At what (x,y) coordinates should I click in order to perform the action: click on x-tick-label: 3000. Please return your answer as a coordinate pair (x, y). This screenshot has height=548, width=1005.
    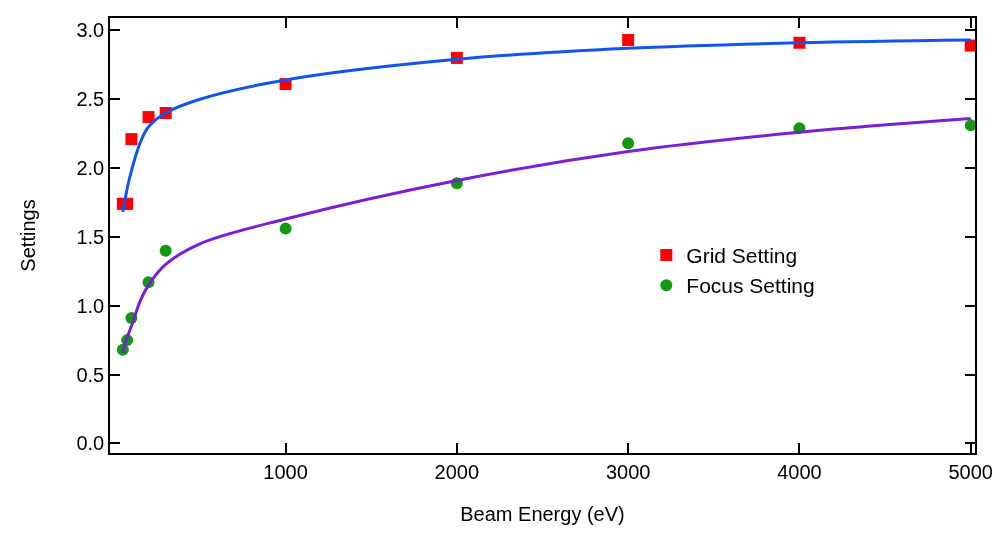
    Looking at the image, I should click on (628, 471).